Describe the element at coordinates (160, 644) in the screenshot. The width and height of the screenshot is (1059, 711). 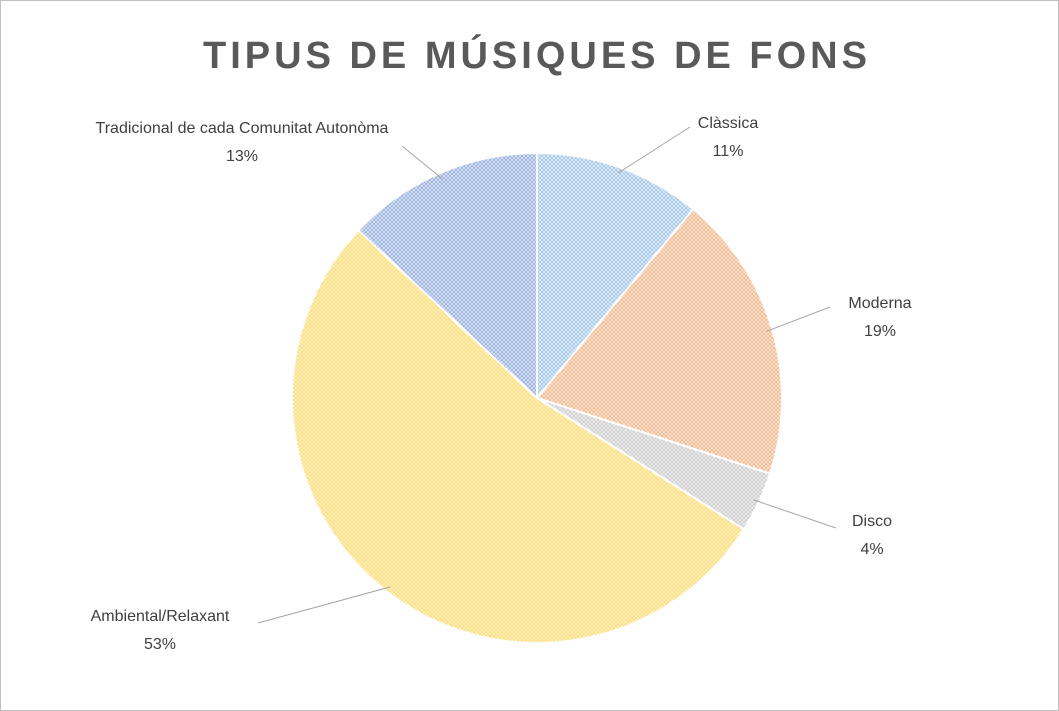
I see `slice-value-label: 53%` at that location.